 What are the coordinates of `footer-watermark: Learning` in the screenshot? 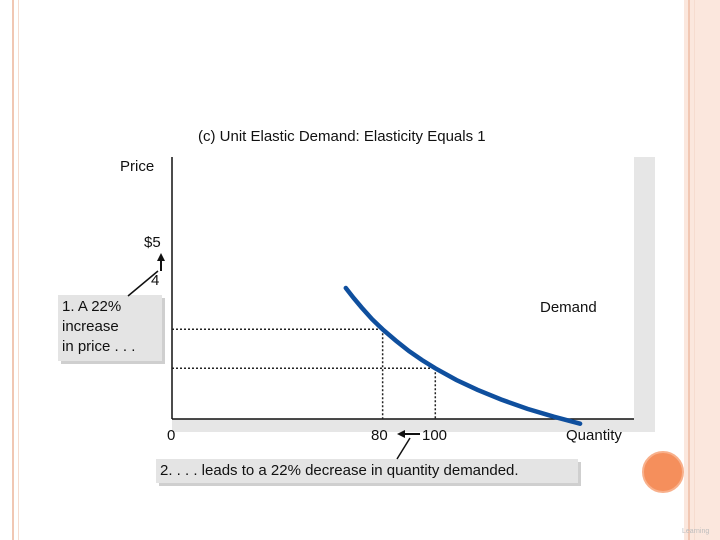 It's located at (696, 531).